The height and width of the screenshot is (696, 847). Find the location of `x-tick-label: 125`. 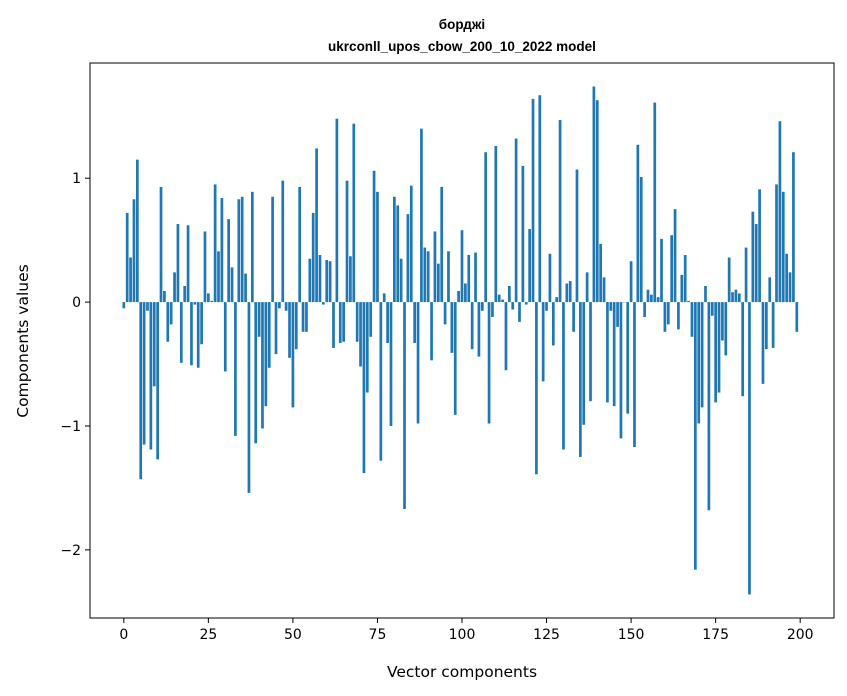

x-tick-label: 125 is located at coordinates (546, 635).